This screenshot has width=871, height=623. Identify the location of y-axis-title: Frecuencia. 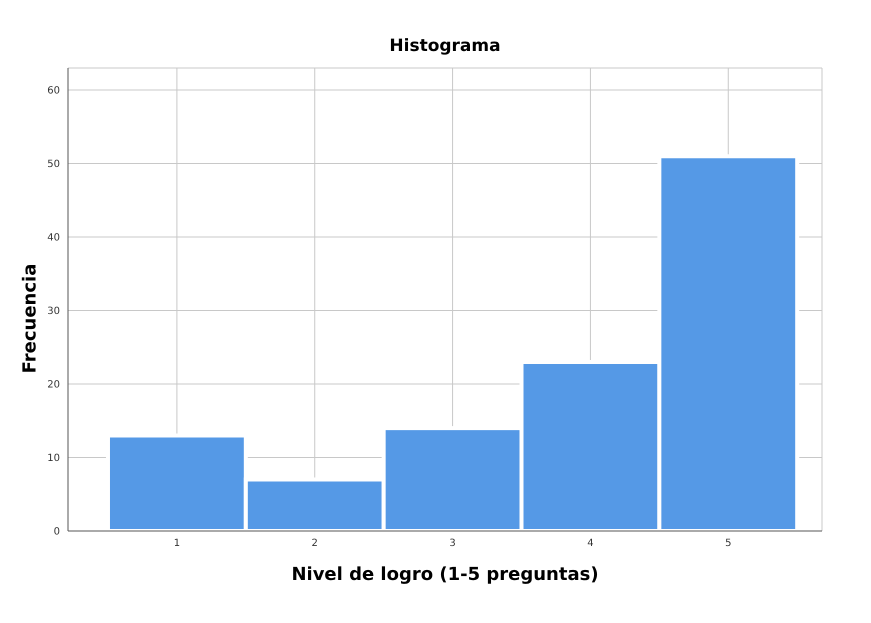
(30, 319).